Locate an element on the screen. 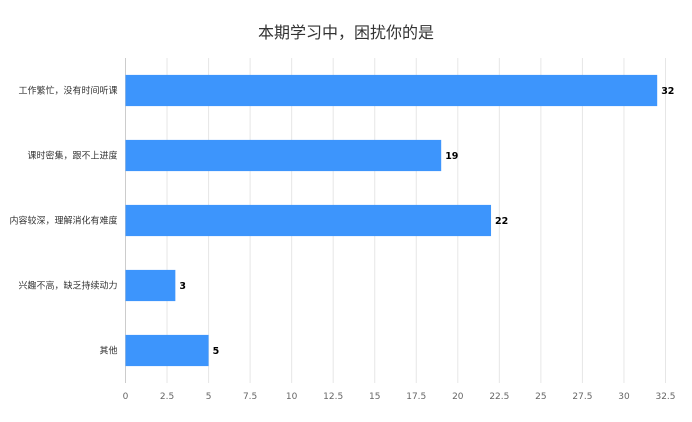 Image resolution: width=692 pixels, height=422 pixels. data-label: 3 is located at coordinates (182, 286).